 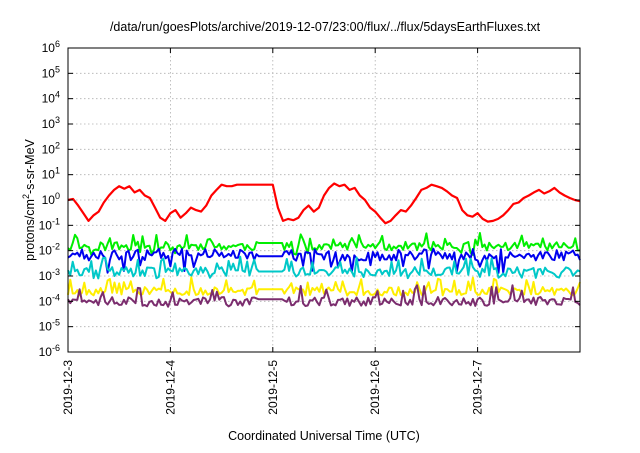 What do you see at coordinates (49, 275) in the screenshot?
I see `y-tick-label: 10⁻³` at bounding box center [49, 275].